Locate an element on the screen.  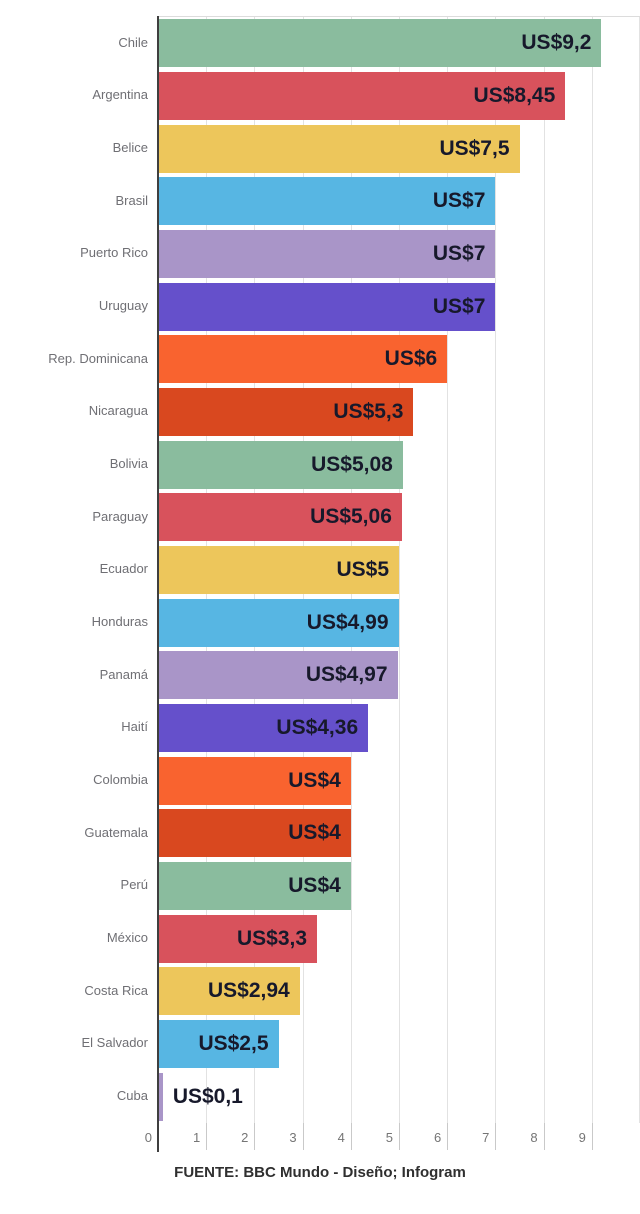
x-tick-label: 1 is located at coordinates (196, 1137).